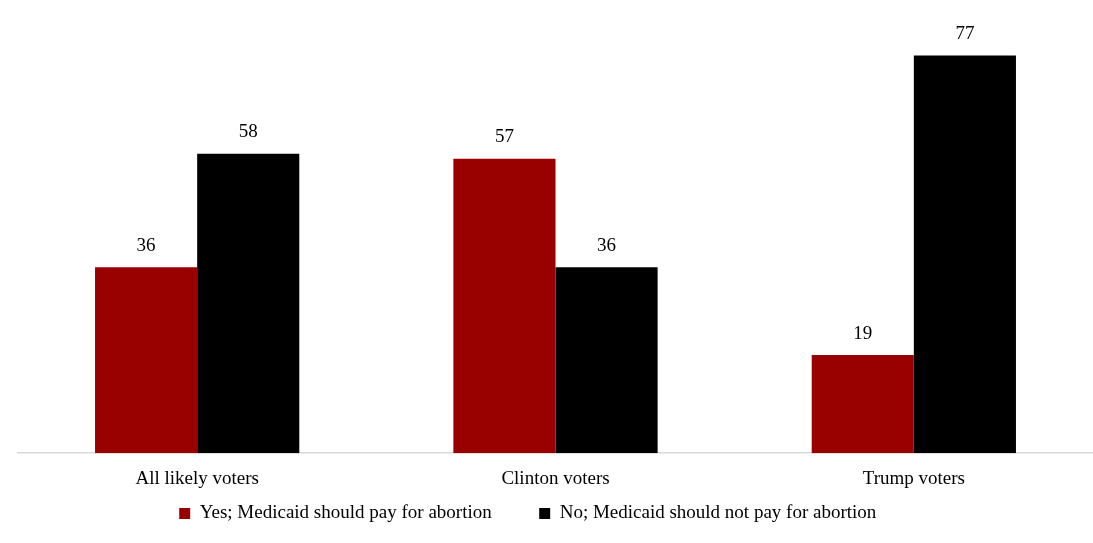 Image resolution: width=1093 pixels, height=543 pixels. Describe the element at coordinates (555, 477) in the screenshot. I see `x-tick-label: Clinton voters` at that location.